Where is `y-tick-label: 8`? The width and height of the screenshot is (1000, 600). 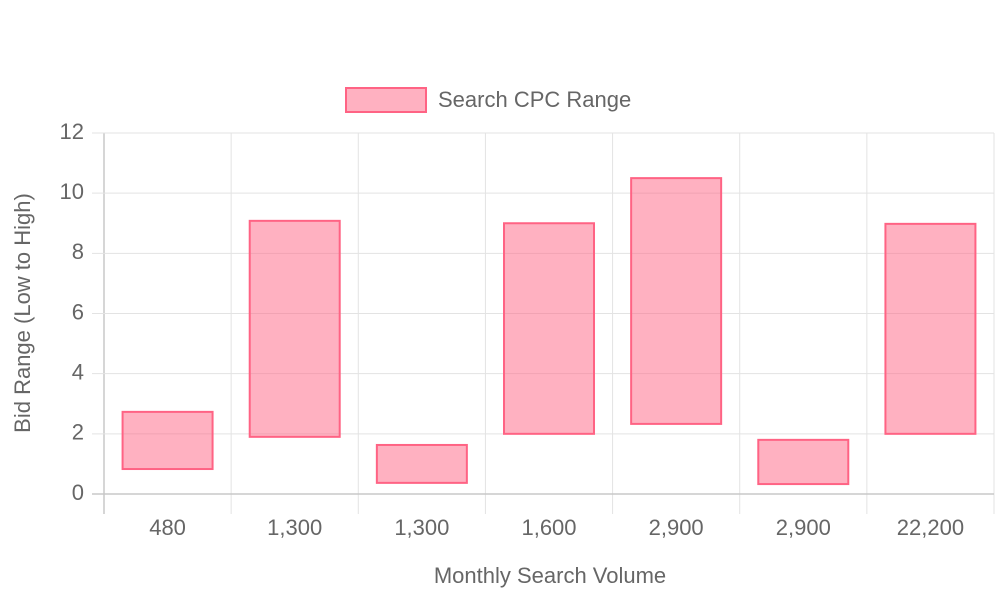
y-tick-label: 8 is located at coordinates (78, 251).